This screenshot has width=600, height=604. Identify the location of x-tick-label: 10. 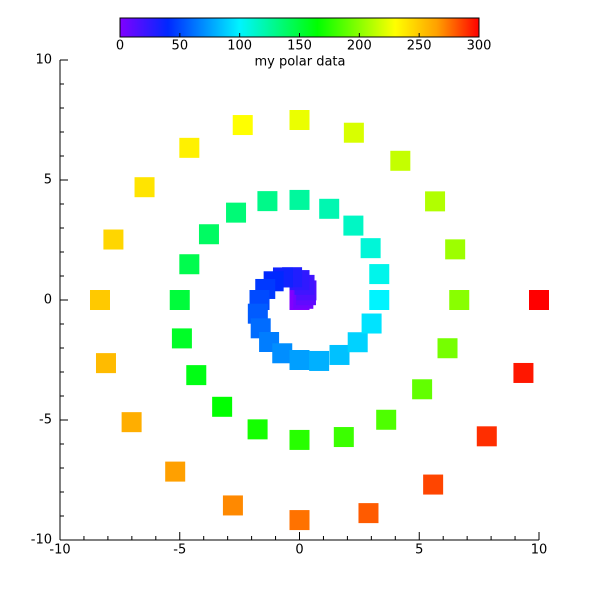
(539, 550).